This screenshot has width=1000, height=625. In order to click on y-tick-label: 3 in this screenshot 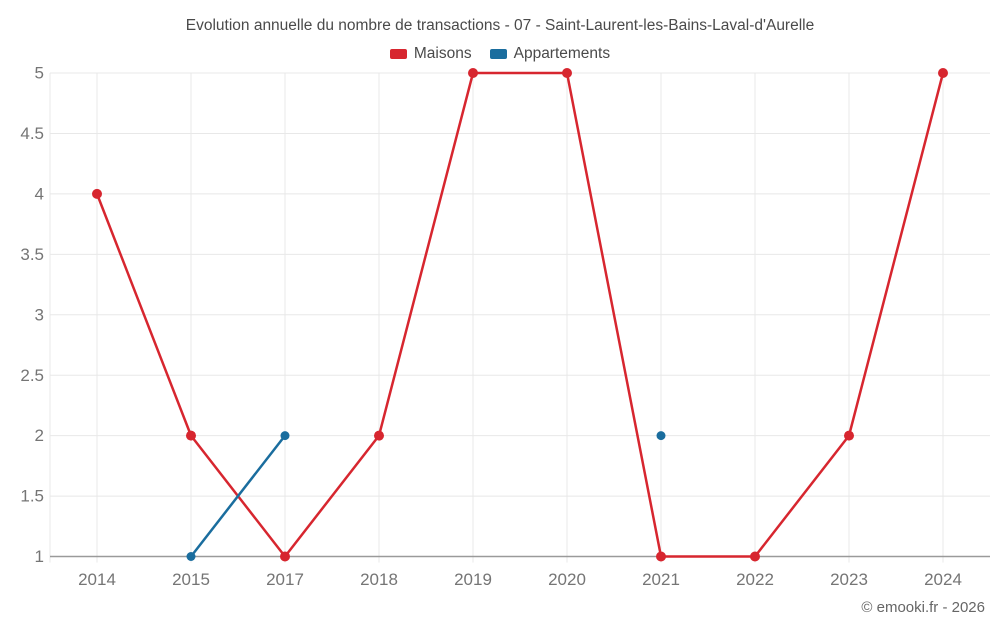, I will do `click(39, 314)`.